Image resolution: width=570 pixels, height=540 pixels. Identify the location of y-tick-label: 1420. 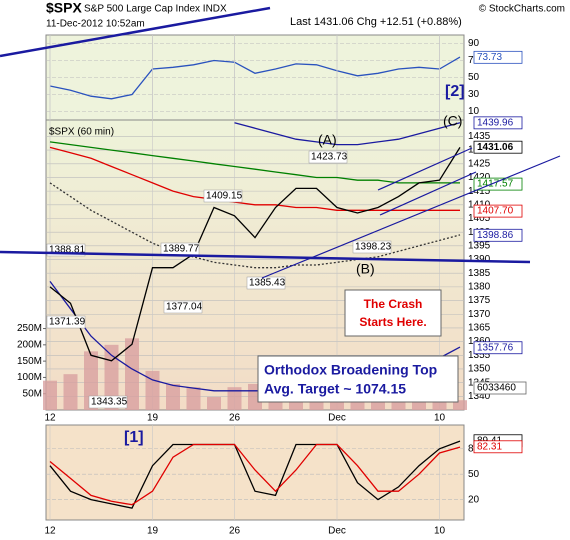
(479, 177).